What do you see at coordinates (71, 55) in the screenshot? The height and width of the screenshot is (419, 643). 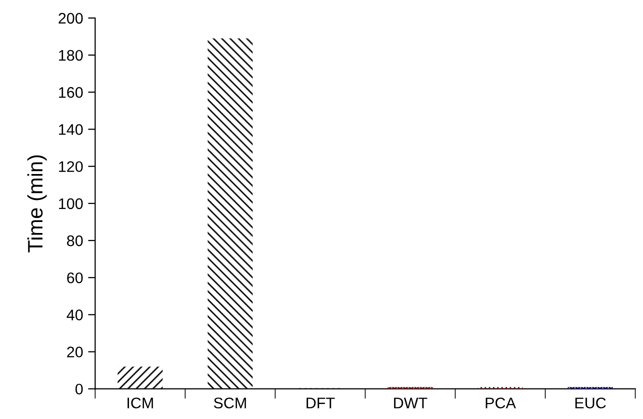 I see `y-tick-label: 180` at bounding box center [71, 55].